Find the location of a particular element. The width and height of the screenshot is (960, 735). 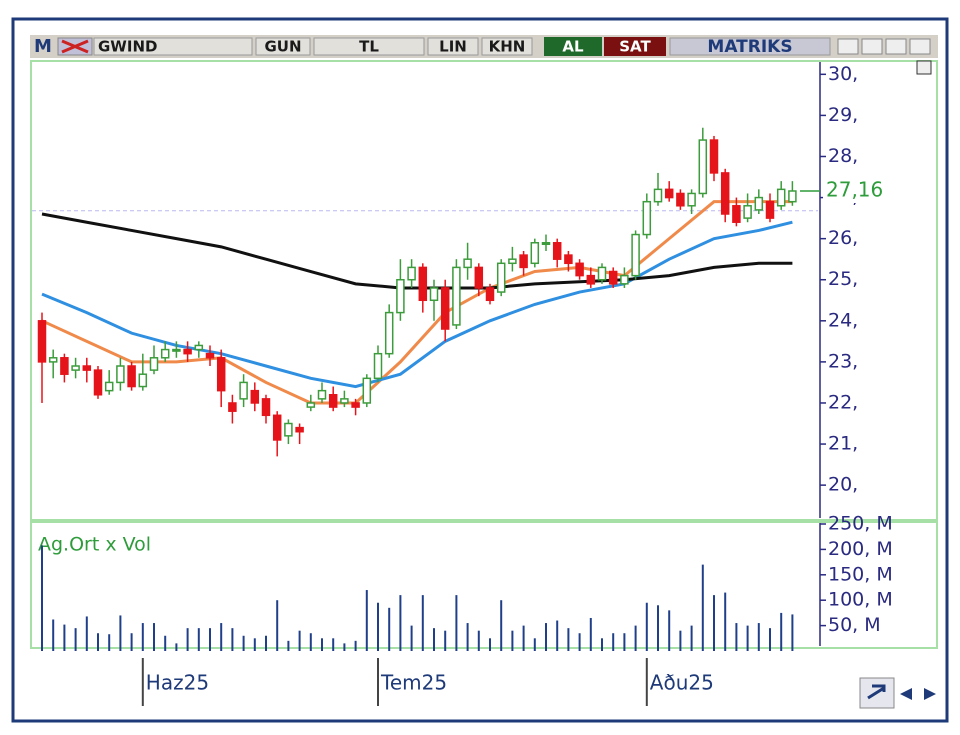

period: GUN is located at coordinates (282, 47).